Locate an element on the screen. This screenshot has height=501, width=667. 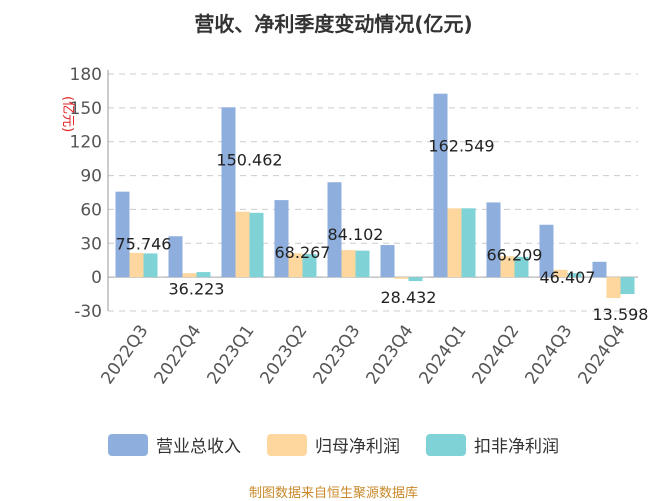
y-tick-label: 180 is located at coordinates (86, 75).